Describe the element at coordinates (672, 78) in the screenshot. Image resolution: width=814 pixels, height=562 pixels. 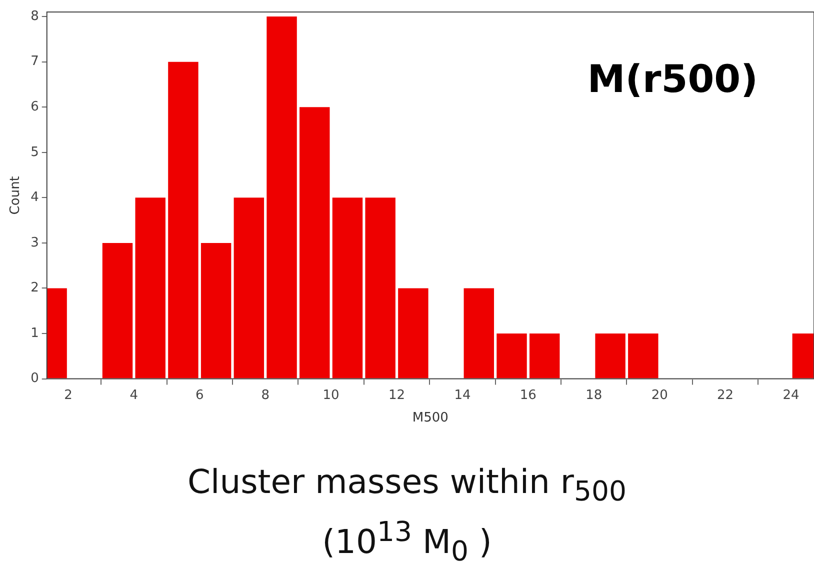
I see `annotation: M(r500)` at that location.